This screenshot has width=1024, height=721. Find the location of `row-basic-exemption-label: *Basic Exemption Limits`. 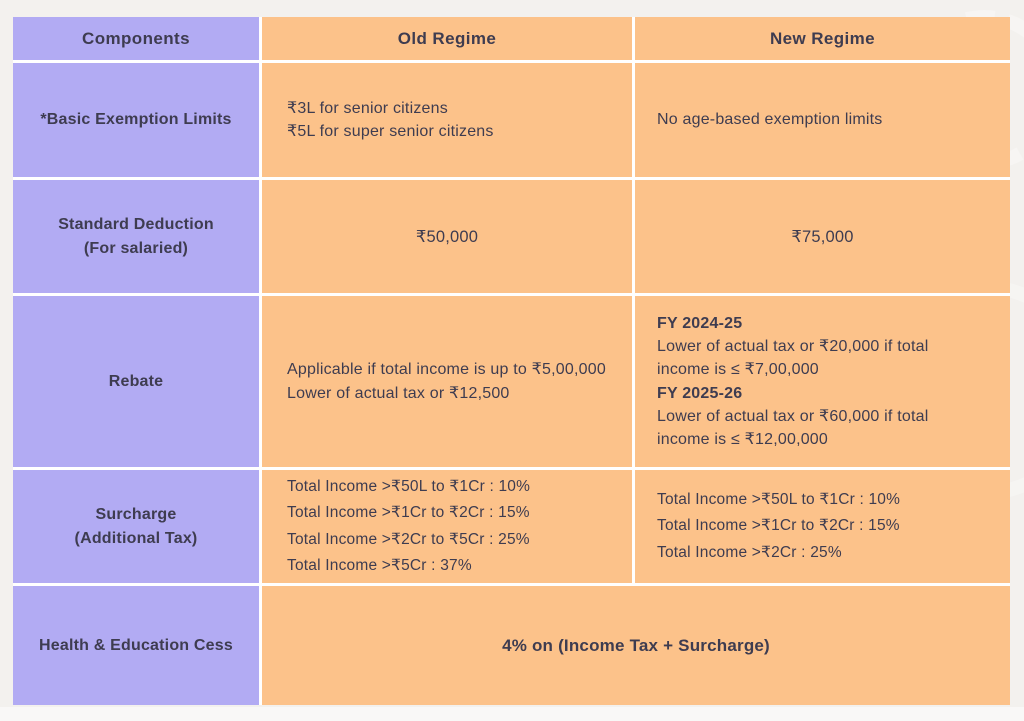

row-basic-exemption-label: *Basic Exemption Limits is located at coordinates (136, 120).